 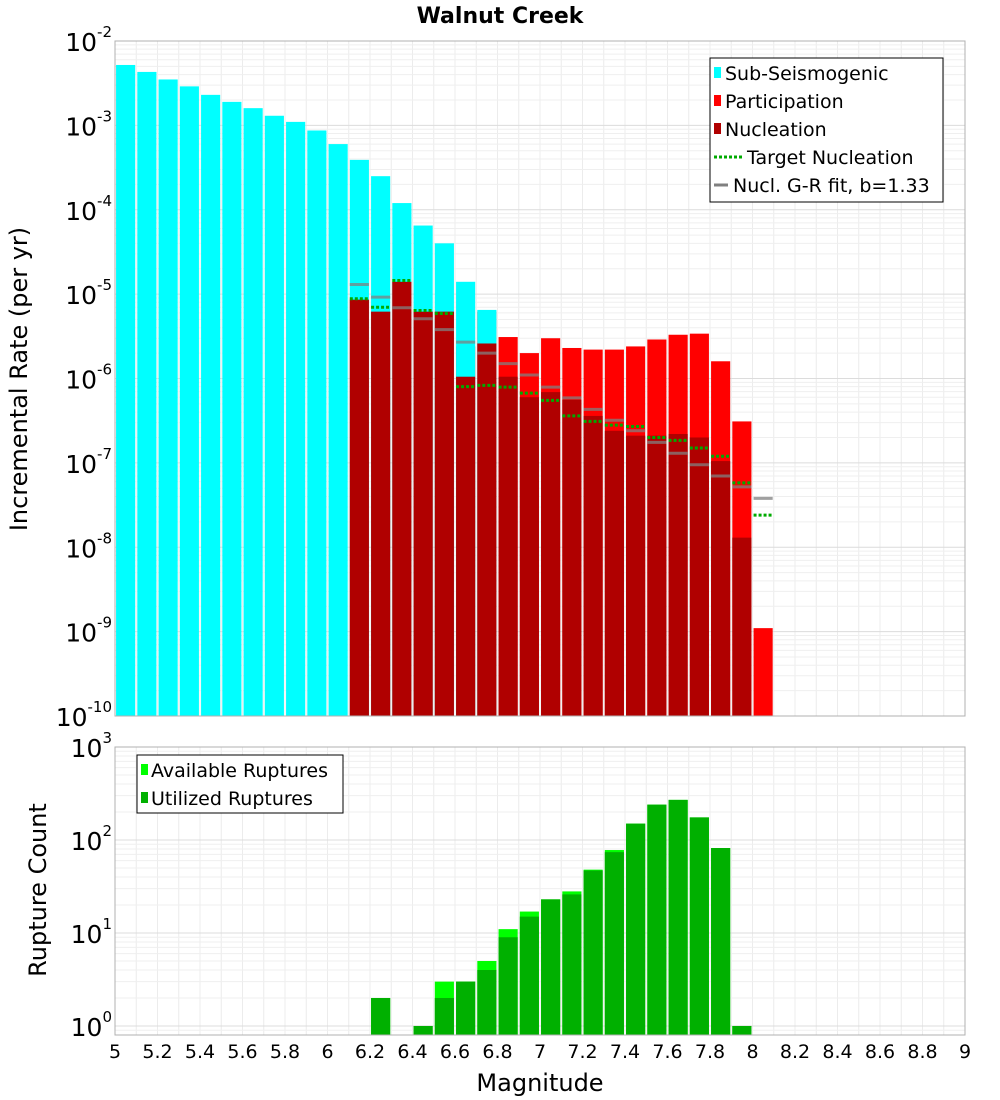 I want to click on y-tick-exponent: -2, so click(x=104, y=32).